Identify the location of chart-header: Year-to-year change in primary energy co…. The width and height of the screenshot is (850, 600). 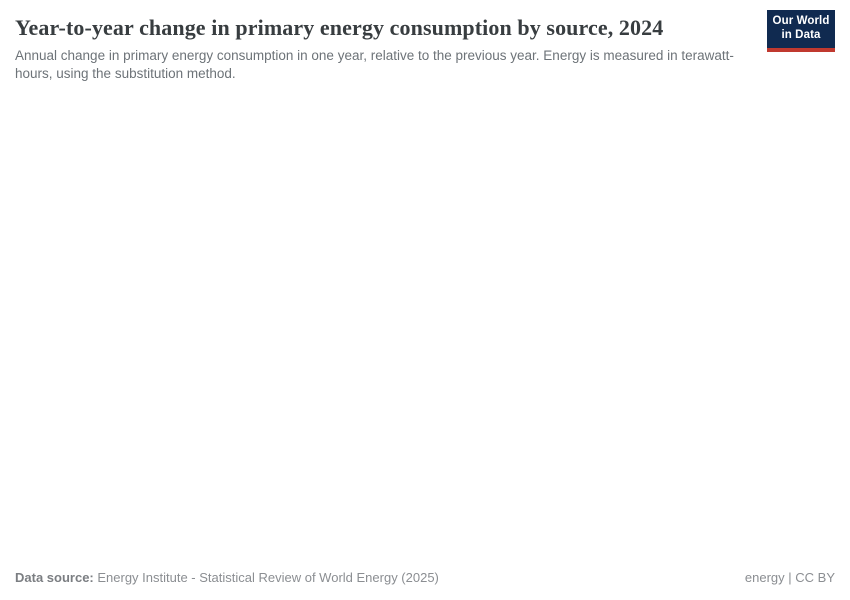
(425, 46).